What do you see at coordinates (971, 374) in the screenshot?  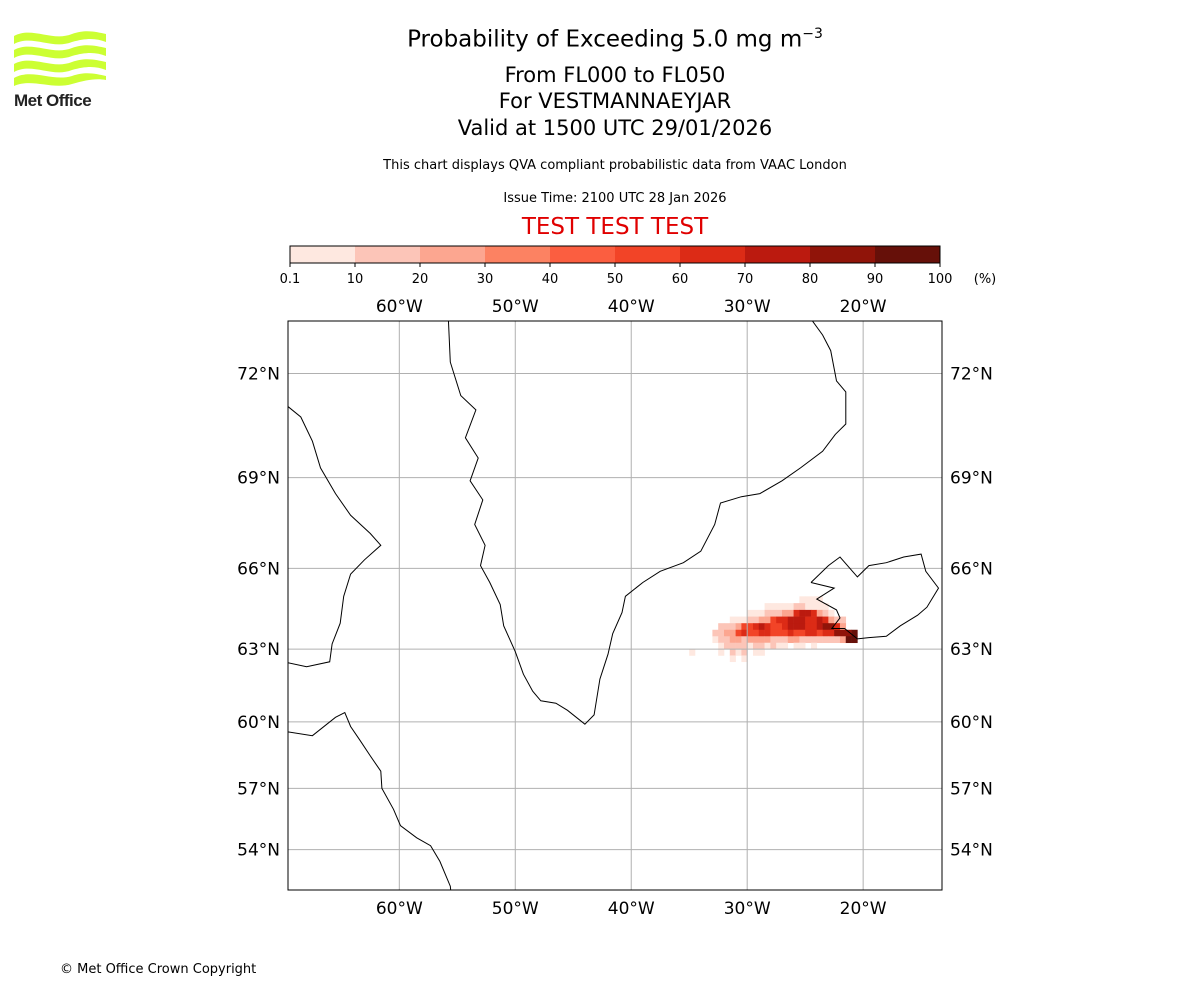 I see `lat-label-right: 72°N` at bounding box center [971, 374].